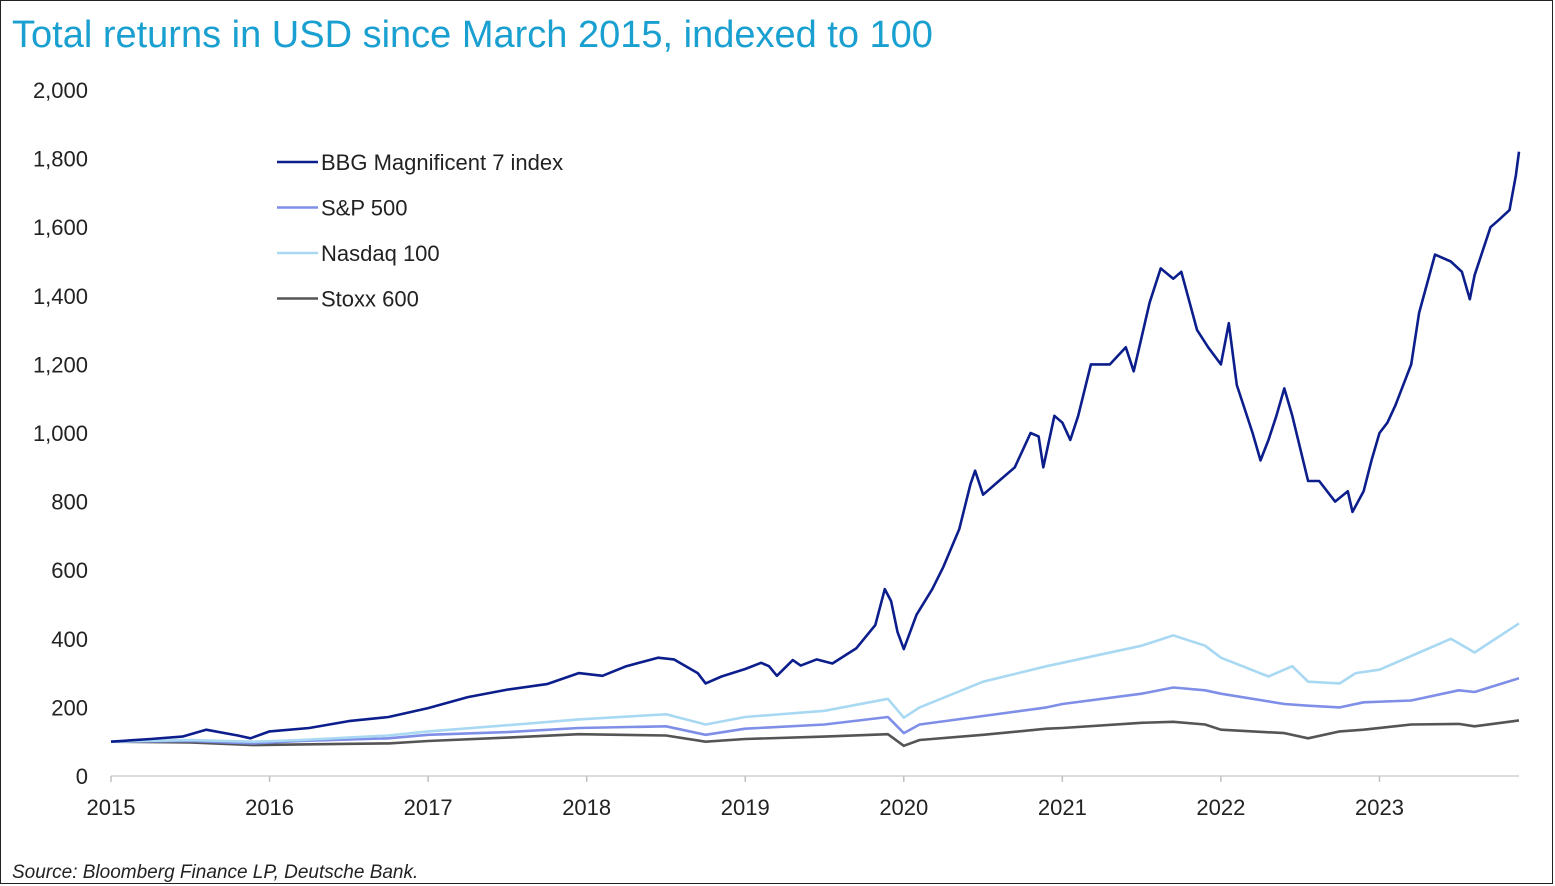 Image resolution: width=1555 pixels, height=886 pixels. Describe the element at coordinates (1379, 807) in the screenshot. I see `x-tick-label: 2023` at that location.